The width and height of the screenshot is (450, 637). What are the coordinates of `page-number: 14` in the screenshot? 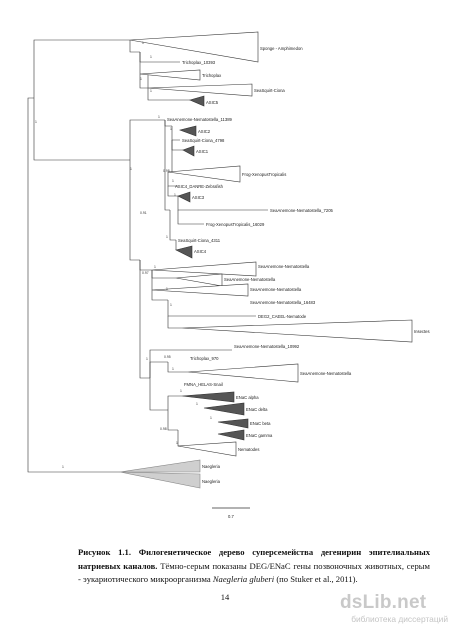 It's located at (225, 597).